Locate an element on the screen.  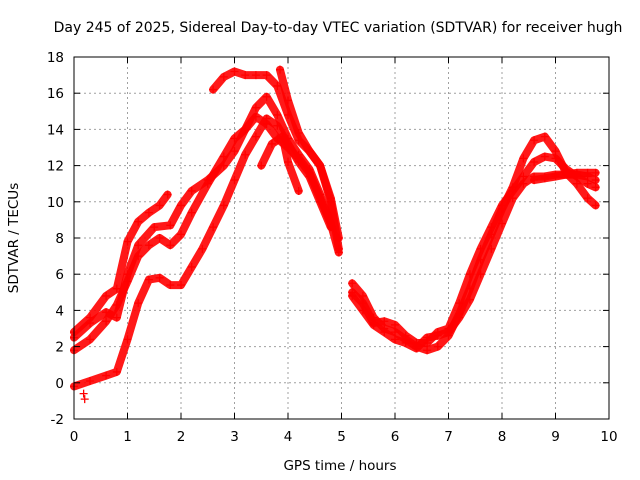
x-axis-label: GPS time / hours is located at coordinates (339, 466).